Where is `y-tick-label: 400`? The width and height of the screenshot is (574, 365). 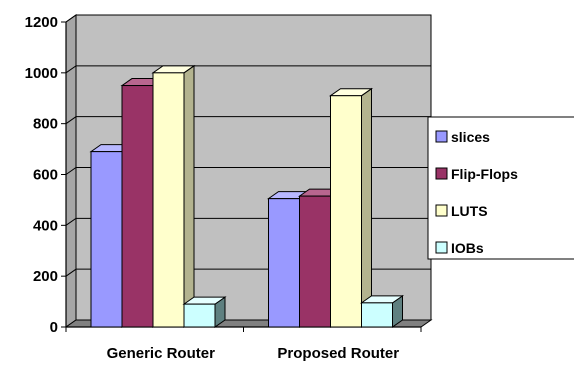 y-tick-label: 400 is located at coordinates (45, 225).